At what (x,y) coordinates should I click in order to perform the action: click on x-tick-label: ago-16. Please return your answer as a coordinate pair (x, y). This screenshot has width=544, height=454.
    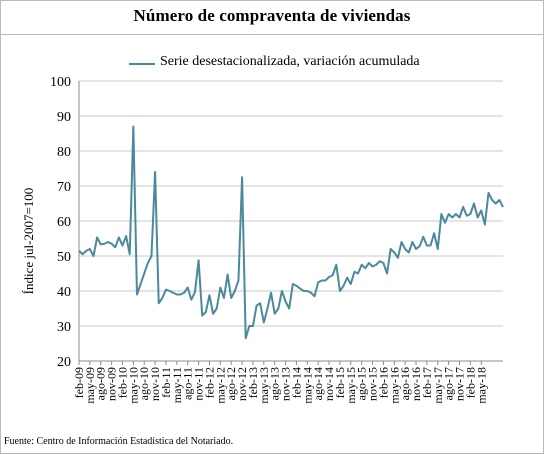
    Looking at the image, I should click on (405, 383).